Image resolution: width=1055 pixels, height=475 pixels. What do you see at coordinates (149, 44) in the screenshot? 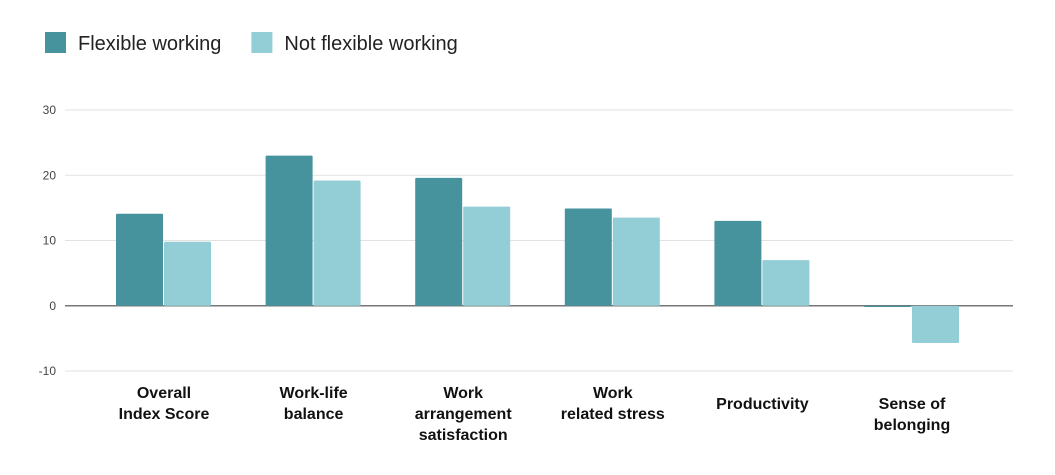
I see `legend-label: Flexible working` at bounding box center [149, 44].